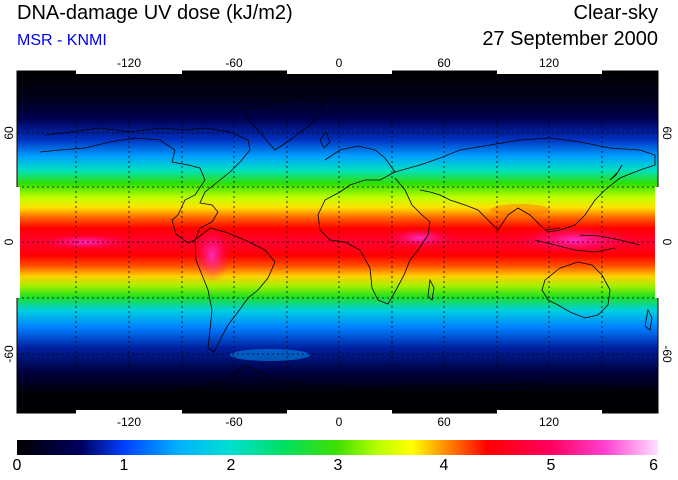 The image size is (678, 480). What do you see at coordinates (549, 63) in the screenshot?
I see `lon-tick-top: 120` at bounding box center [549, 63].